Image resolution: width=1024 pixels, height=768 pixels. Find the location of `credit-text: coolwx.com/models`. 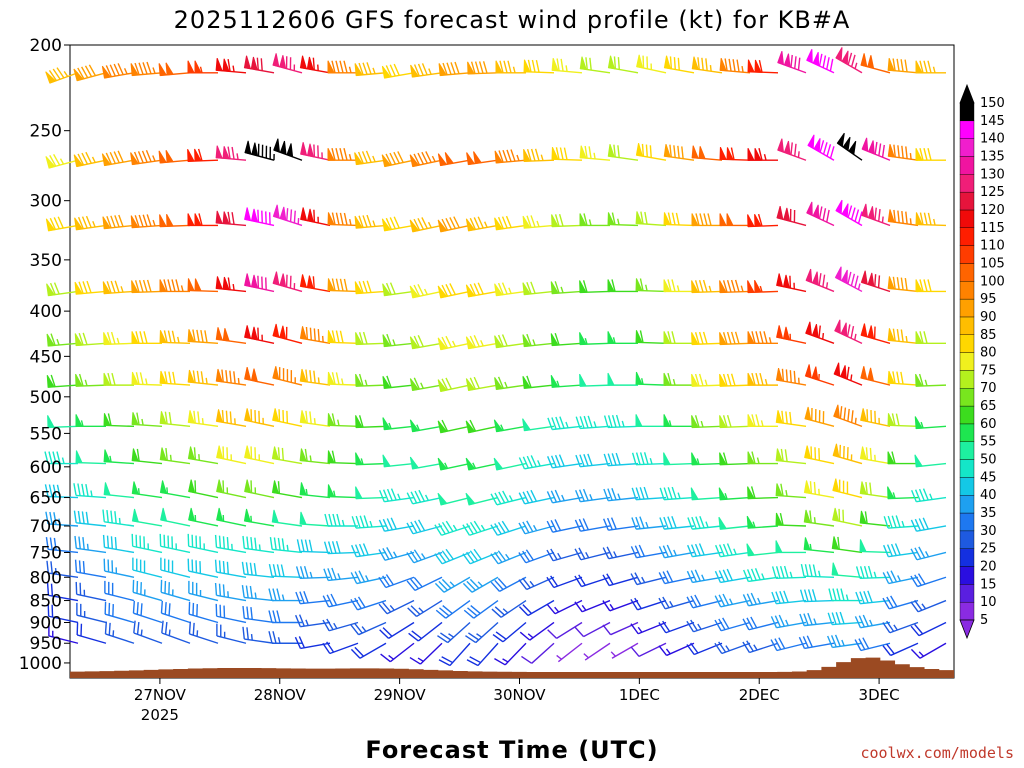

credit-text: coolwx.com/models is located at coordinates (937, 753).